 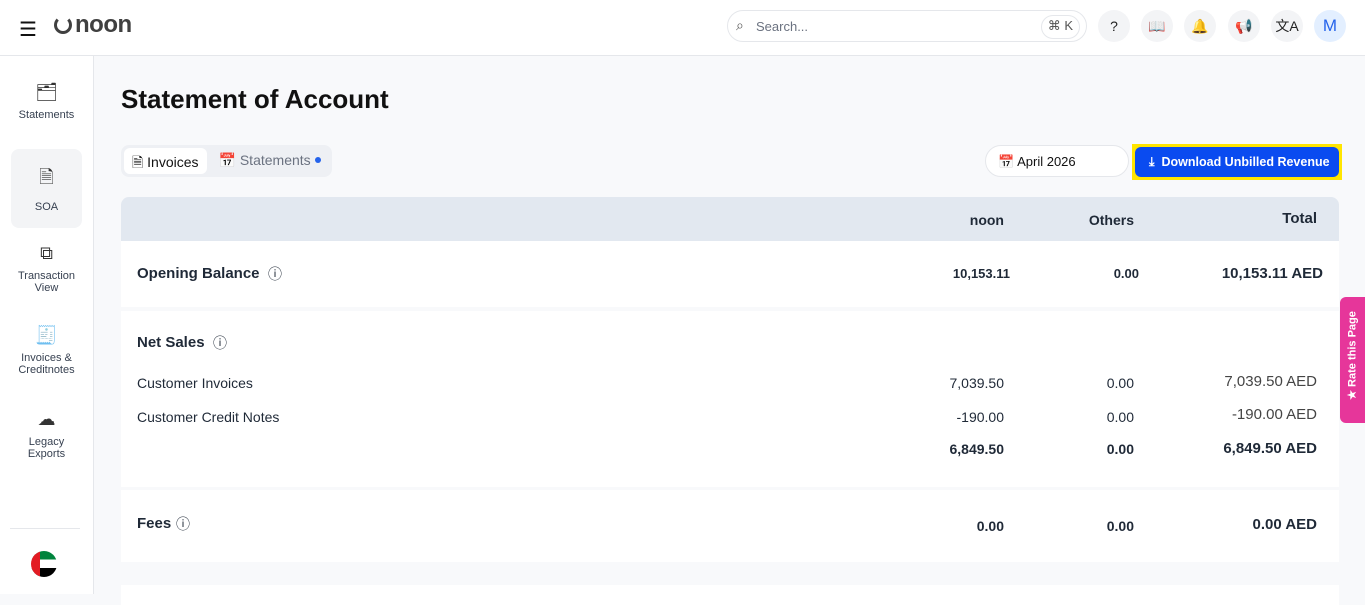 What do you see at coordinates (1057, 161) in the screenshot?
I see `date-picker: 📅 April 2026` at bounding box center [1057, 161].